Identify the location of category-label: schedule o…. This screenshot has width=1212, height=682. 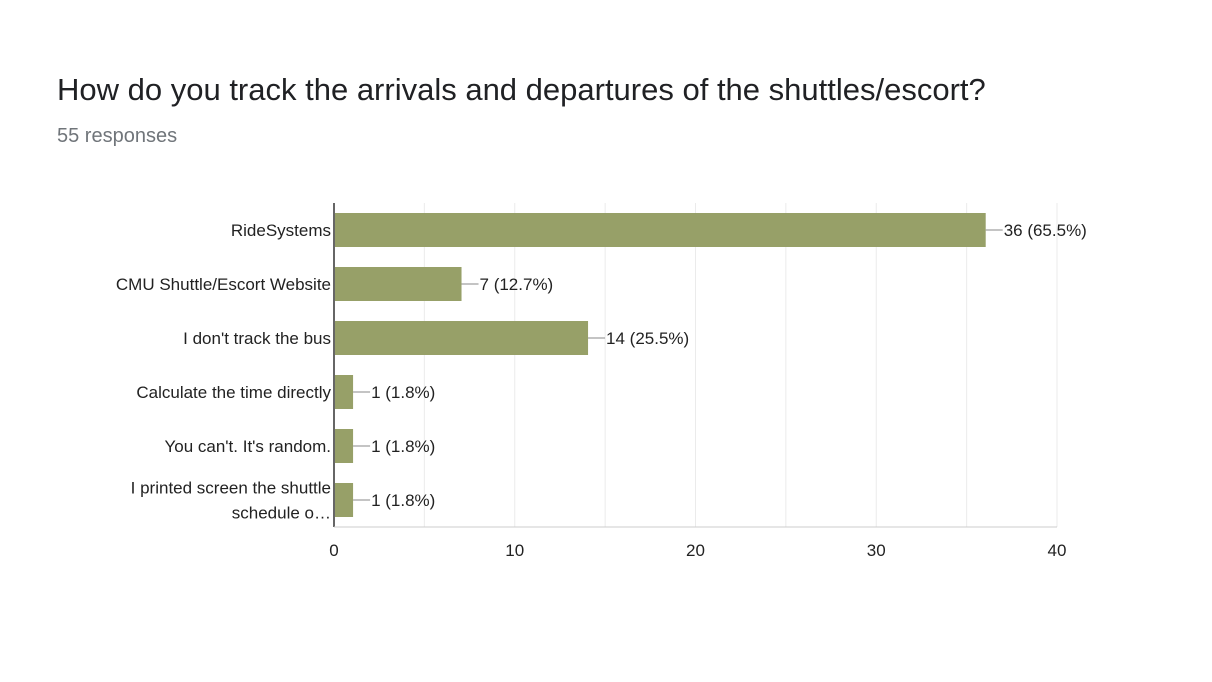
(281, 513).